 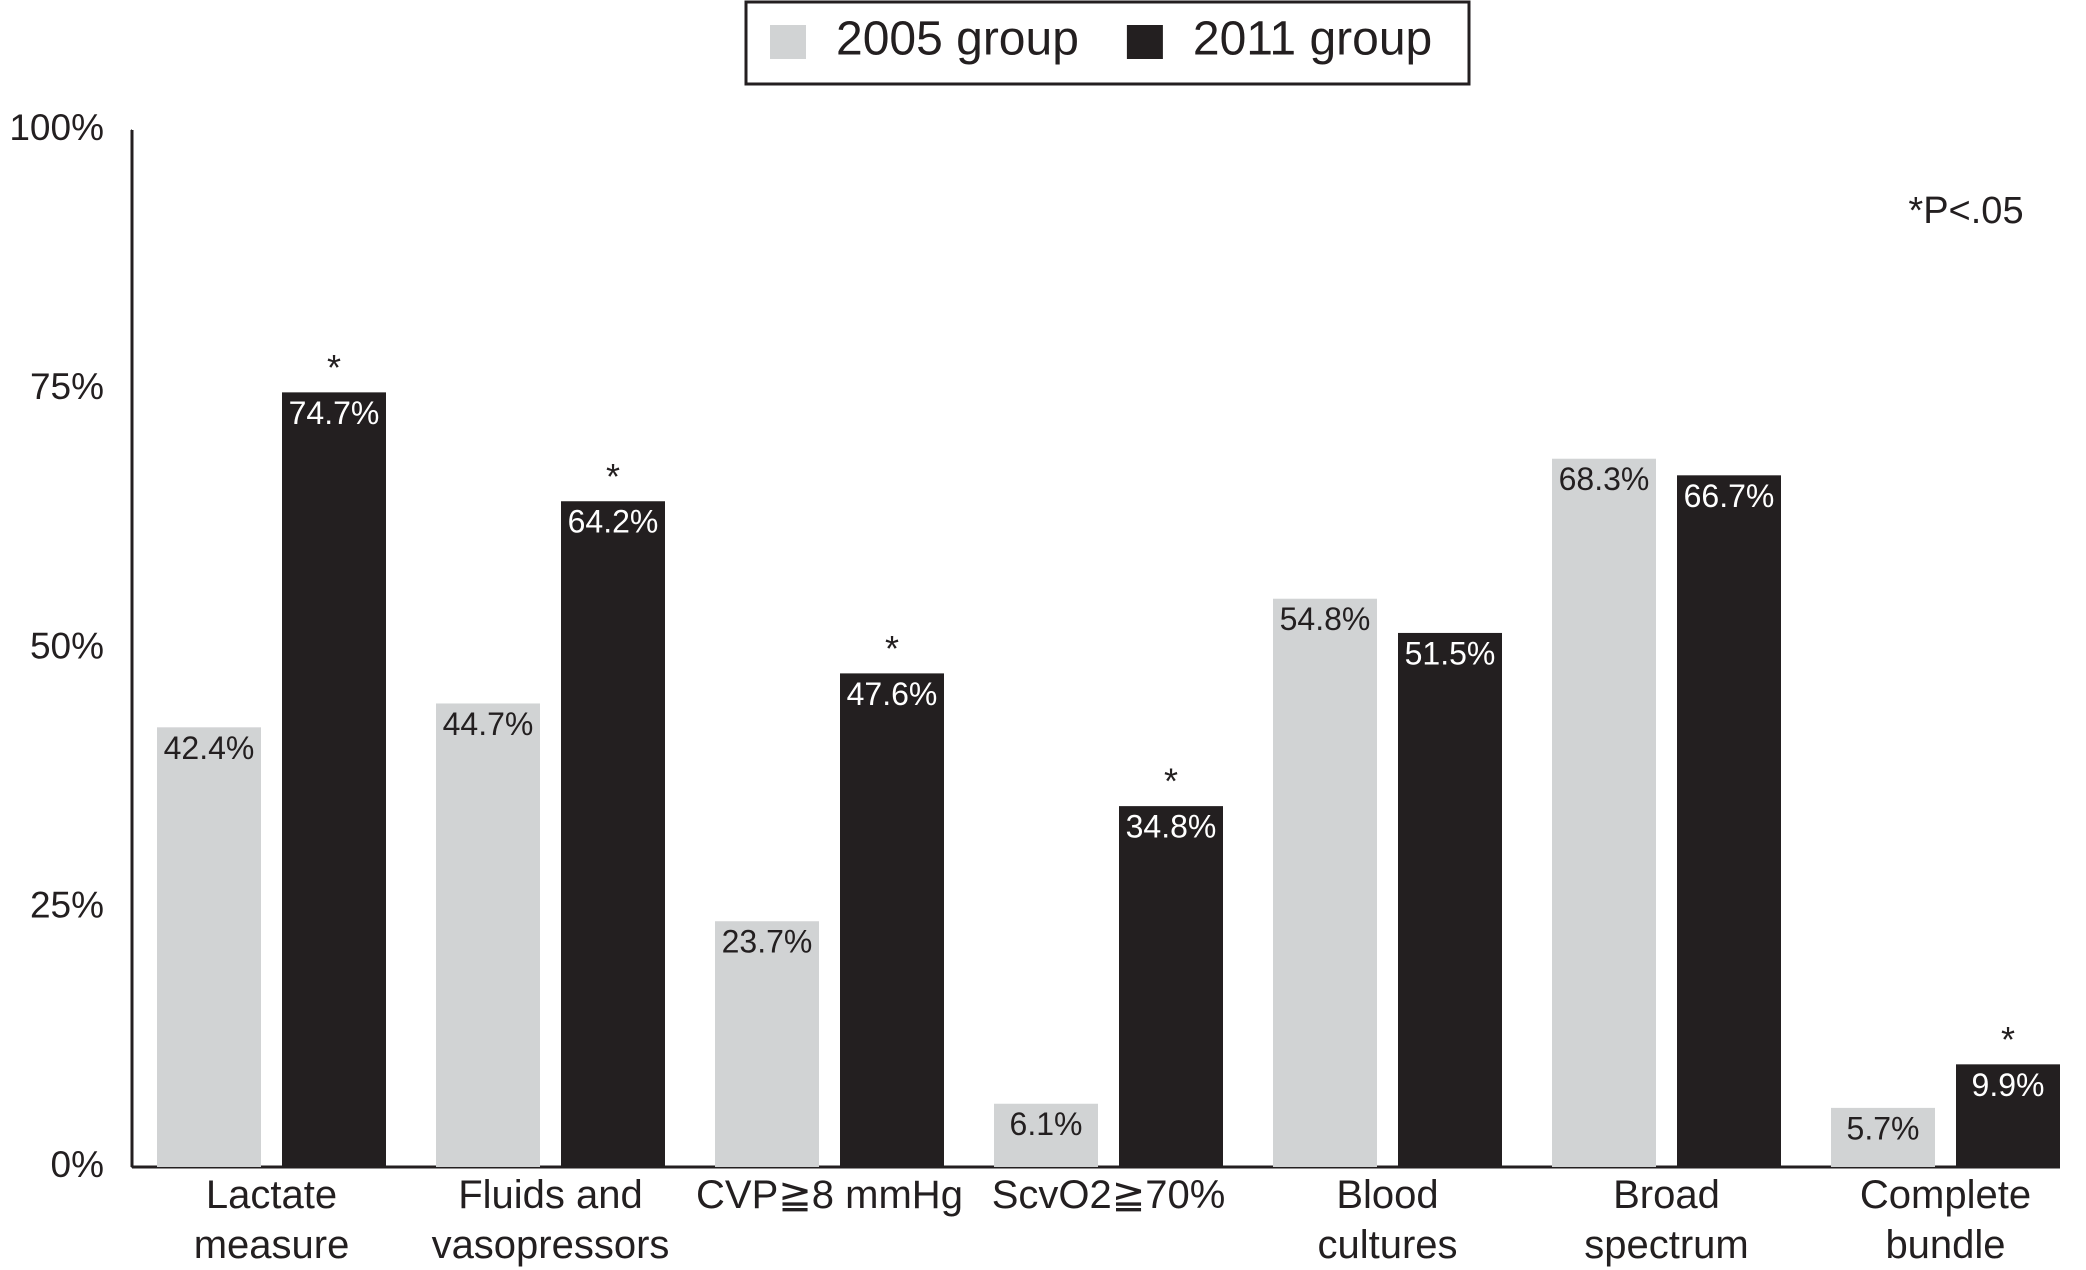 I want to click on value-label: 66.7%, so click(x=1729, y=496).